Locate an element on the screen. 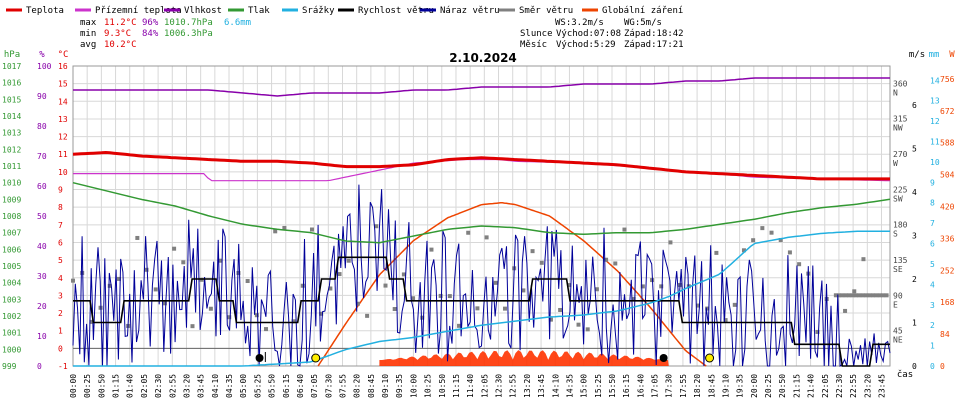 The height and width of the screenshot is (400, 966). tick-x: 20:25 is located at coordinates (768, 386).